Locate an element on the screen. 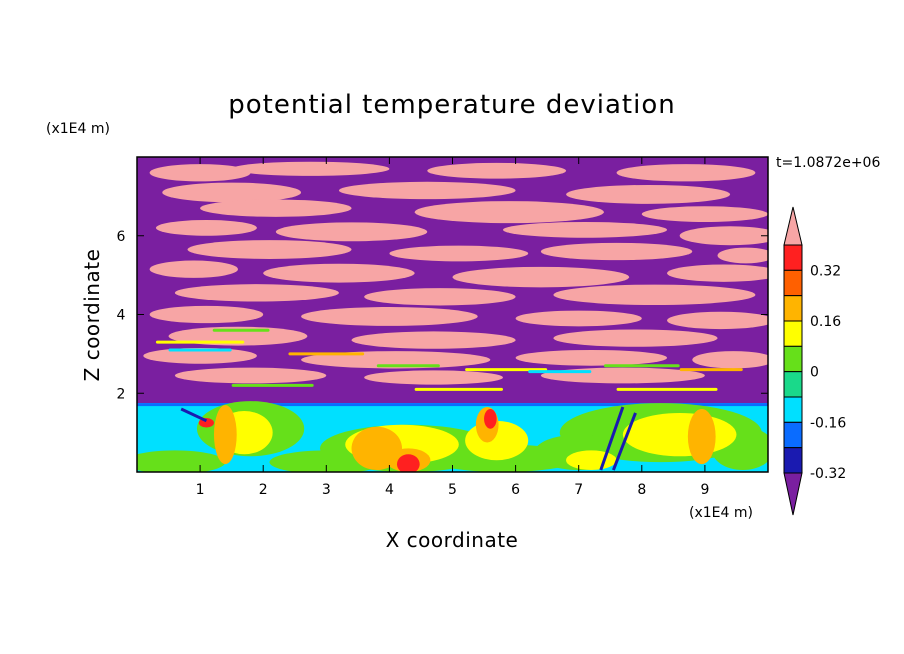 Image resolution: width=904 pixels, height=654 pixels. y-tick-label: 2 is located at coordinates (121, 394).